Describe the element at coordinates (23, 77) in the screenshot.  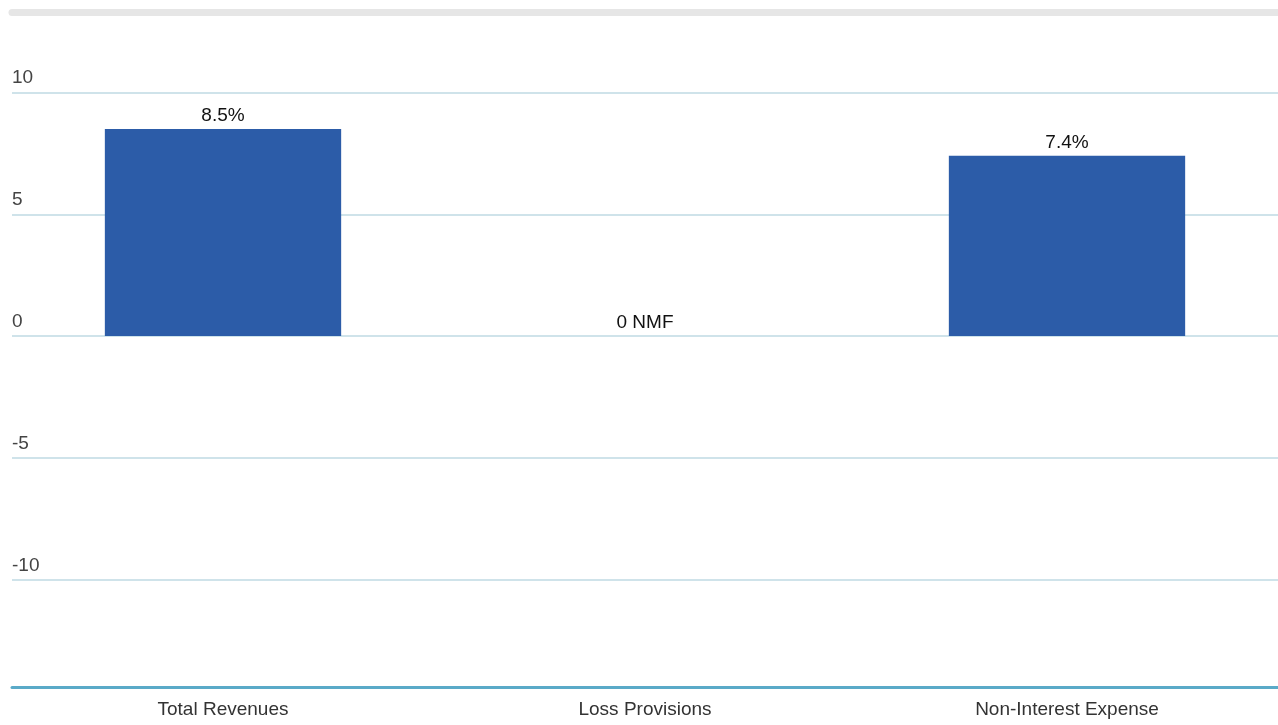
I see `y-tick-label: 10` at that location.